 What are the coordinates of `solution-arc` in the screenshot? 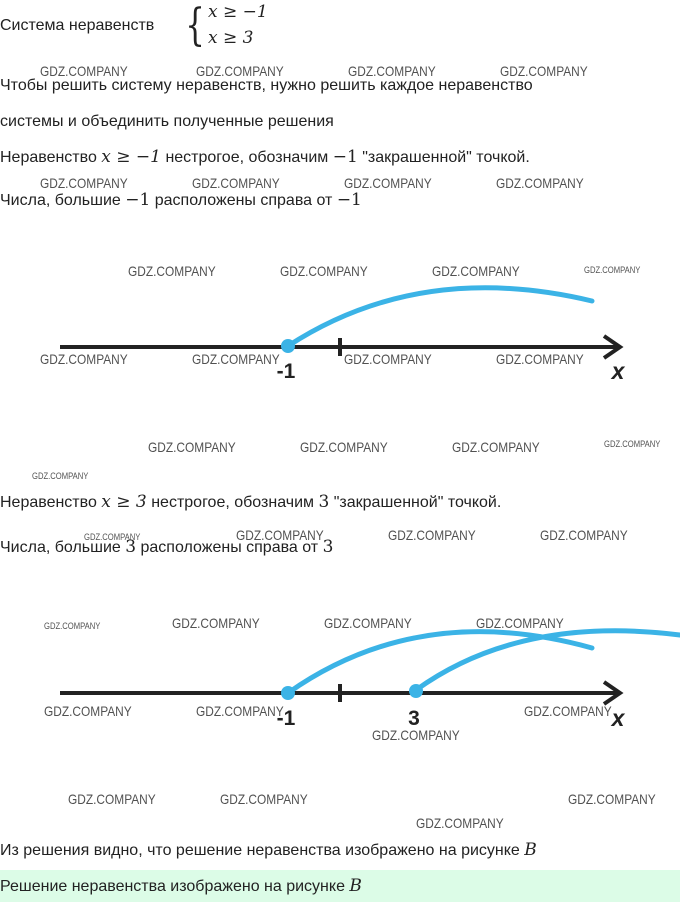 It's located at (440, 317).